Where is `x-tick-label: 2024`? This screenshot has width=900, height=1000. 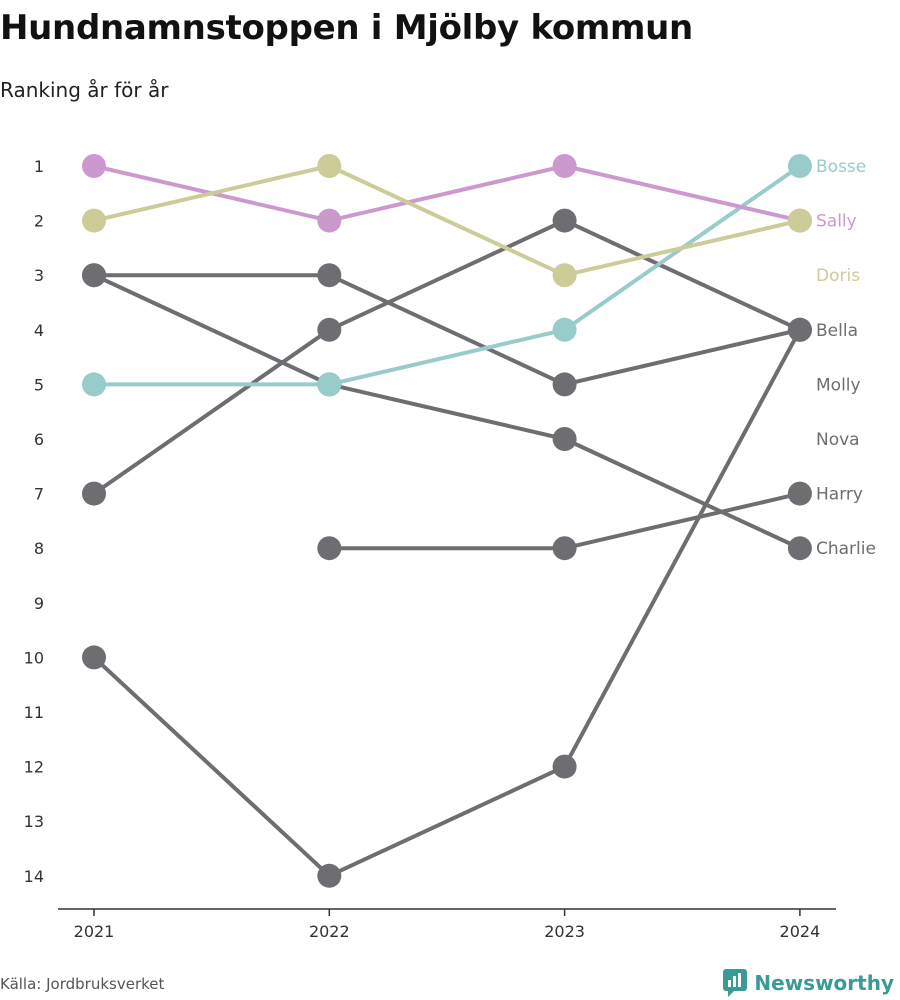 x-tick-label: 2024 is located at coordinates (800, 931).